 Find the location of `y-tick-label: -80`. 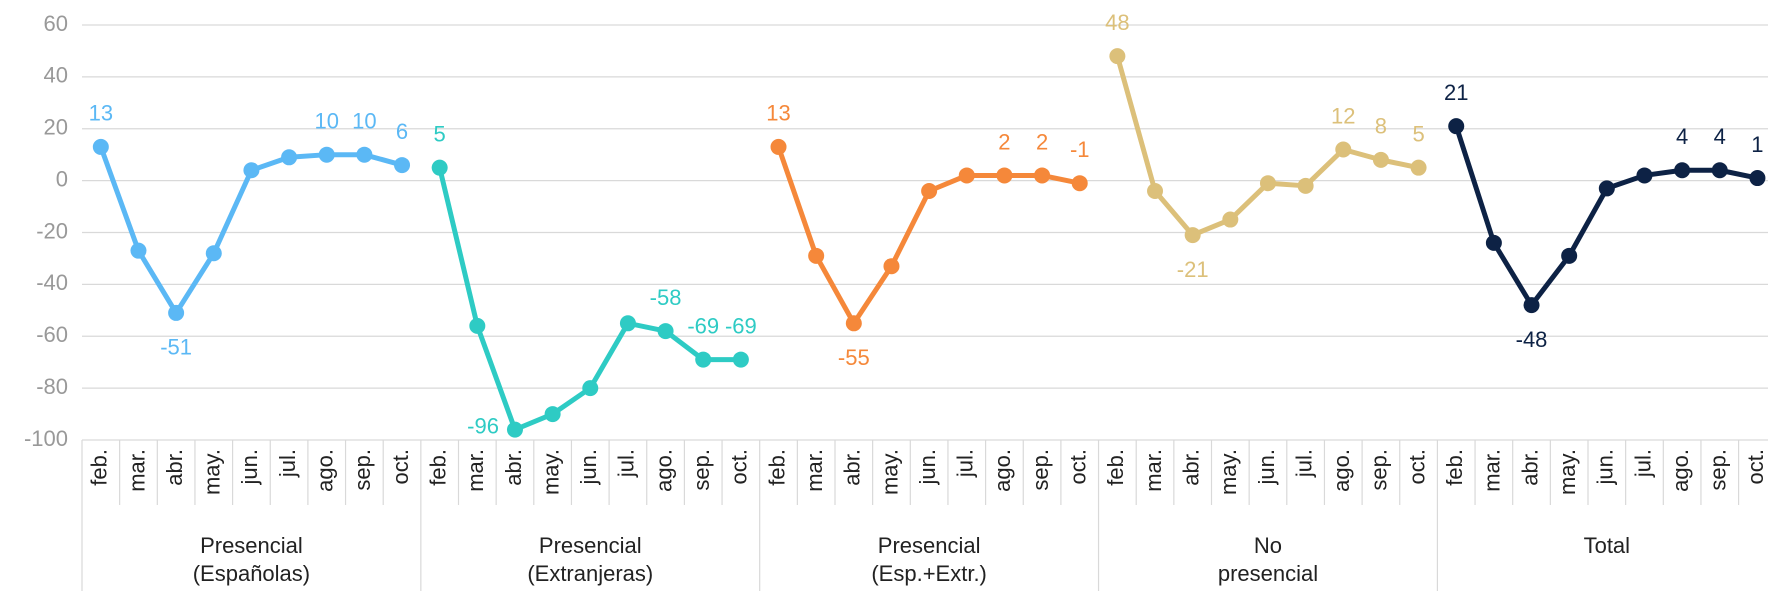

y-tick-label: -80 is located at coordinates (52, 386).